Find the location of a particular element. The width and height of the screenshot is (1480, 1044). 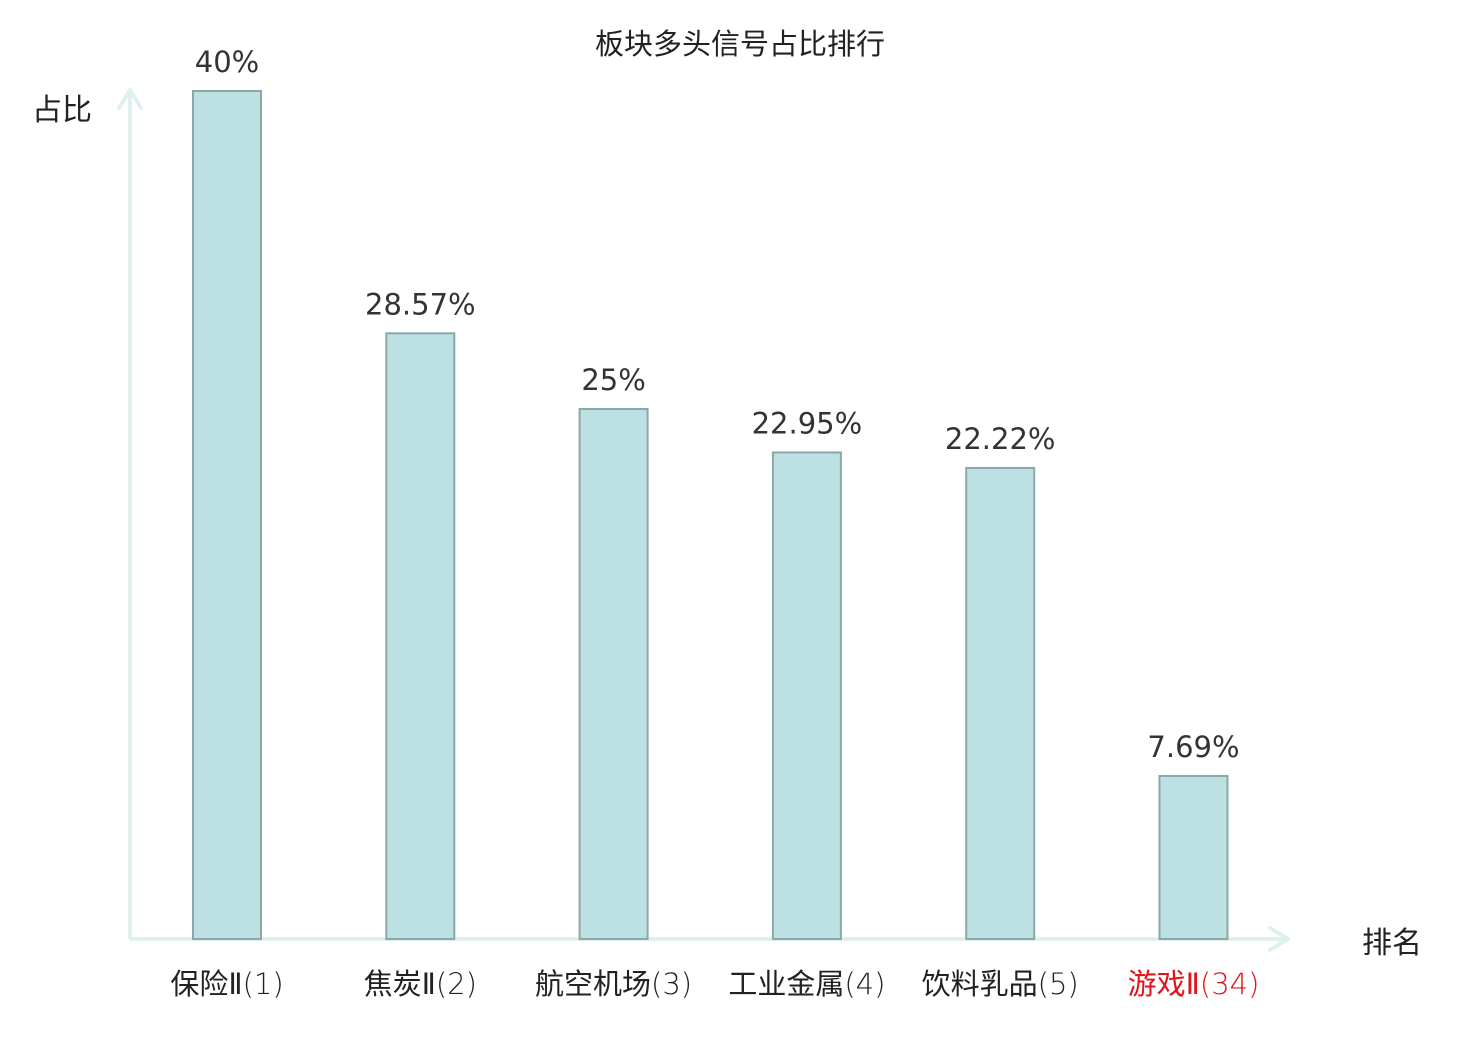

category-label: 保险Ⅱ(1) is located at coordinates (226, 984).